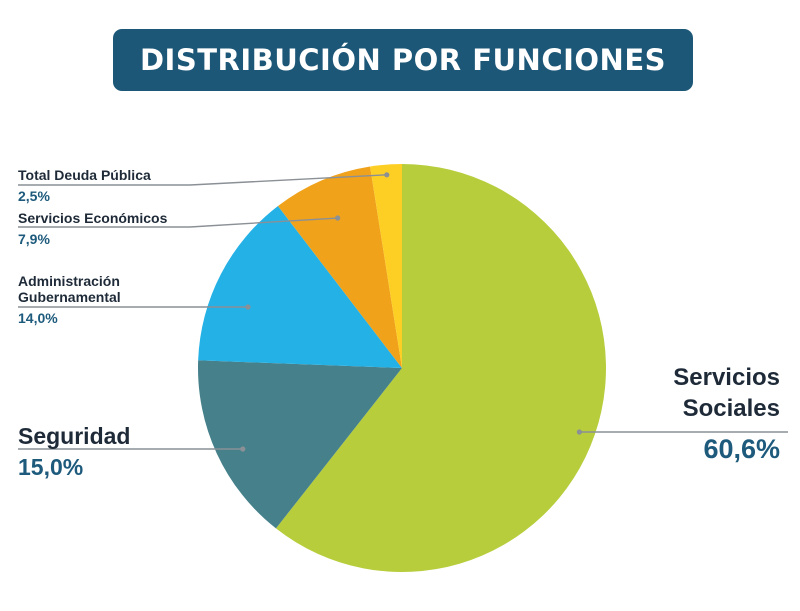 This screenshot has width=800, height=611. What do you see at coordinates (93, 218) in the screenshot?
I see `slice-label-name: Servicios Económicos` at bounding box center [93, 218].